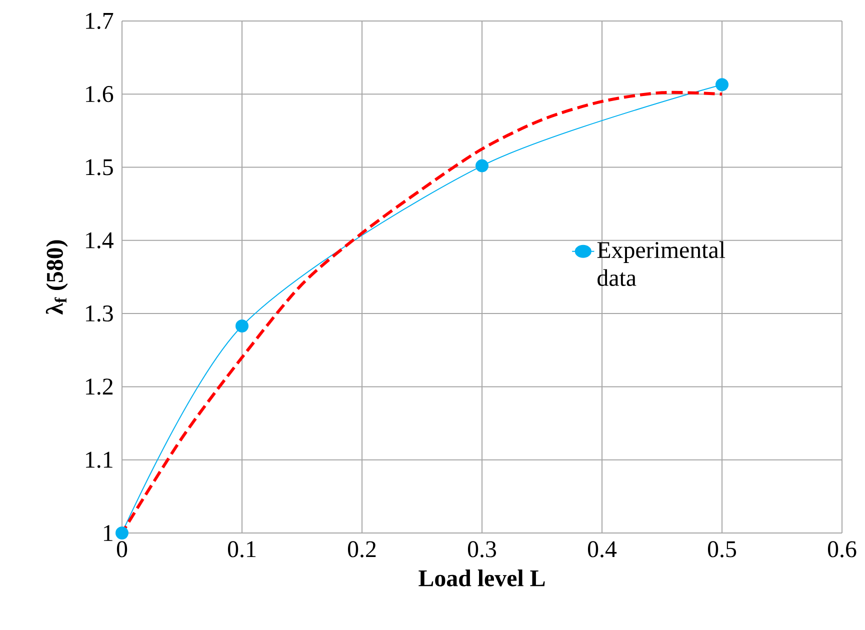  I want to click on y-tick-label: 1.3, so click(99, 313).